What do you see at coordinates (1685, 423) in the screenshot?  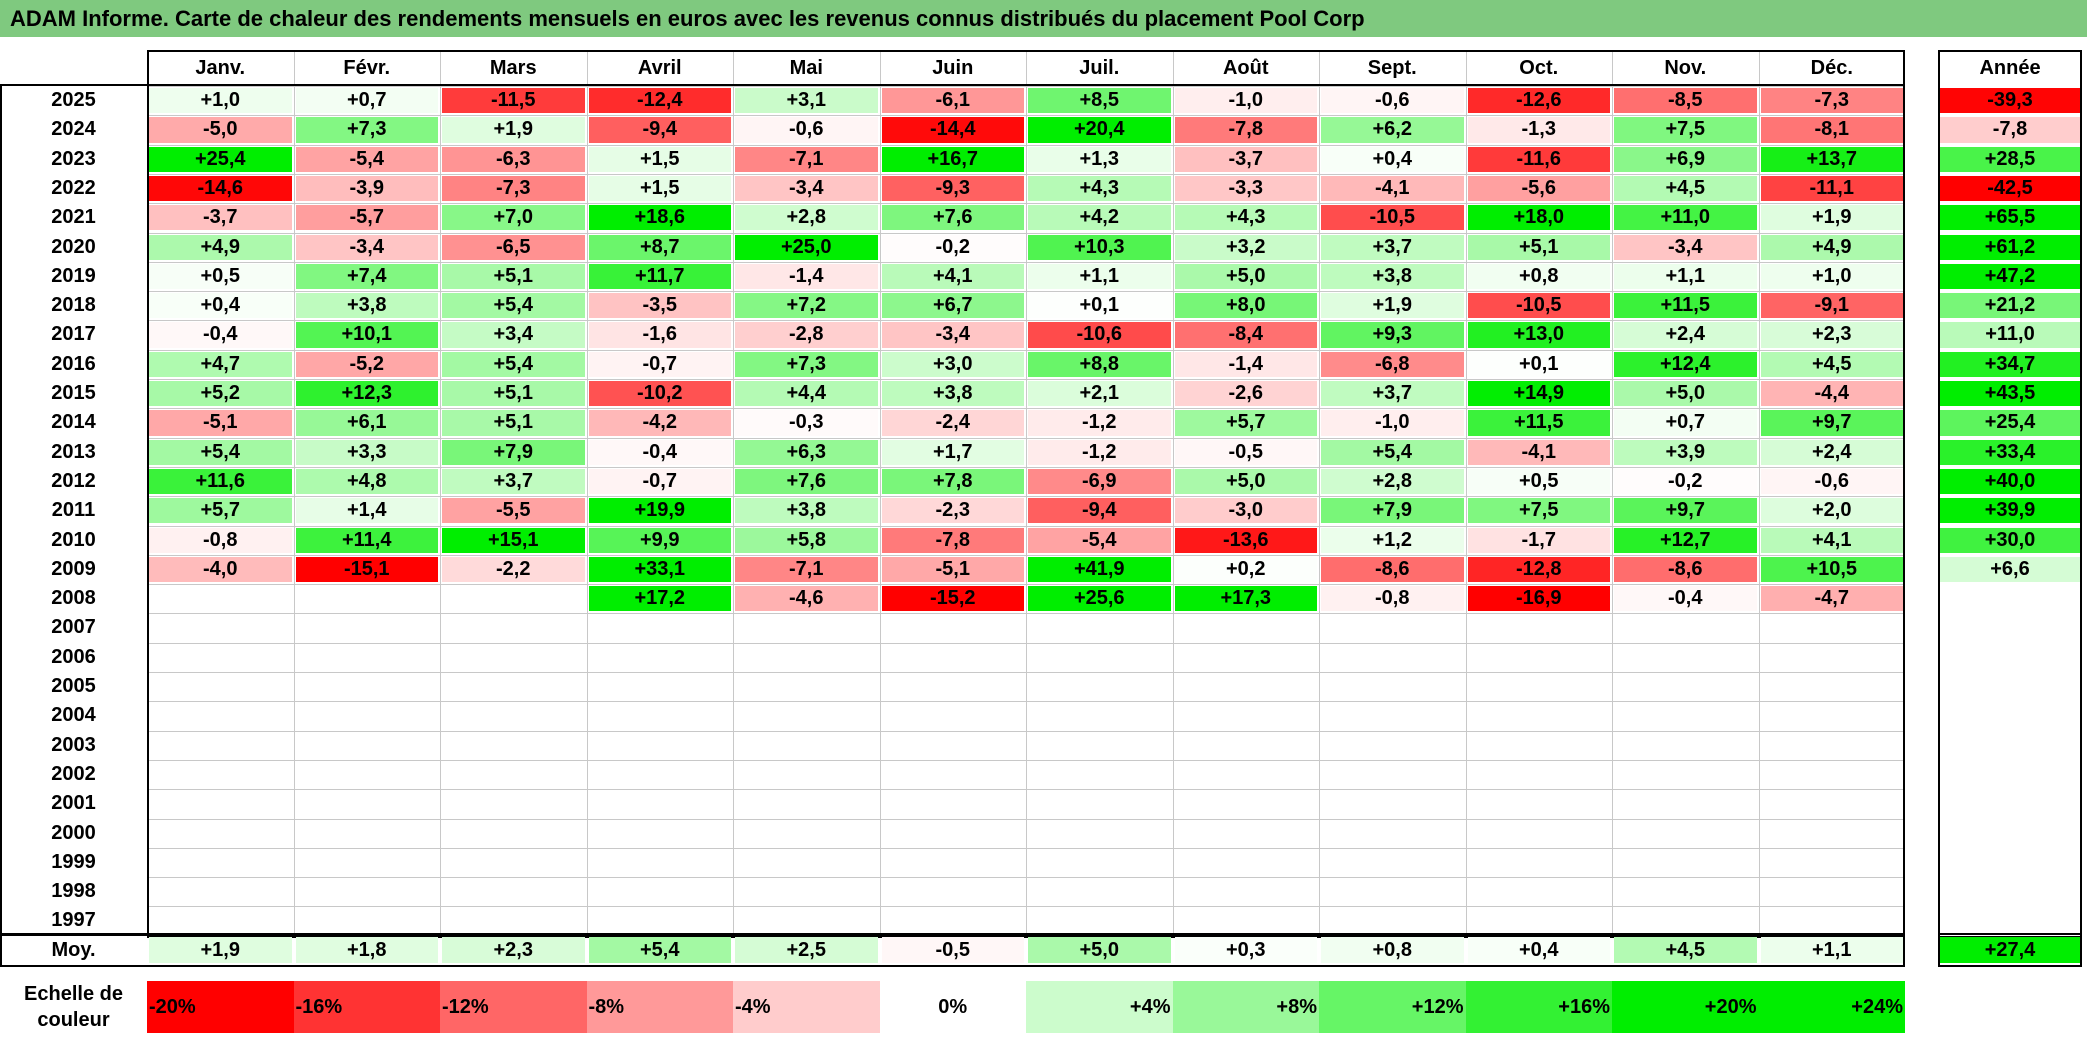 I see `heatmap-cell: +0,7` at bounding box center [1685, 423].